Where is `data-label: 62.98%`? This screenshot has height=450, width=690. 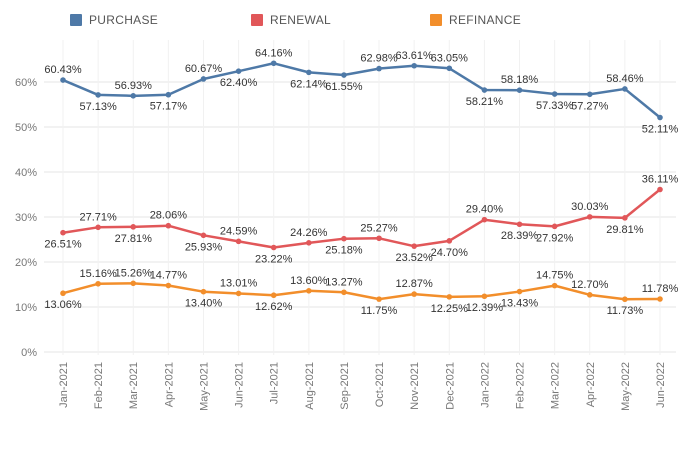
data-label: 62.98% is located at coordinates (379, 59).